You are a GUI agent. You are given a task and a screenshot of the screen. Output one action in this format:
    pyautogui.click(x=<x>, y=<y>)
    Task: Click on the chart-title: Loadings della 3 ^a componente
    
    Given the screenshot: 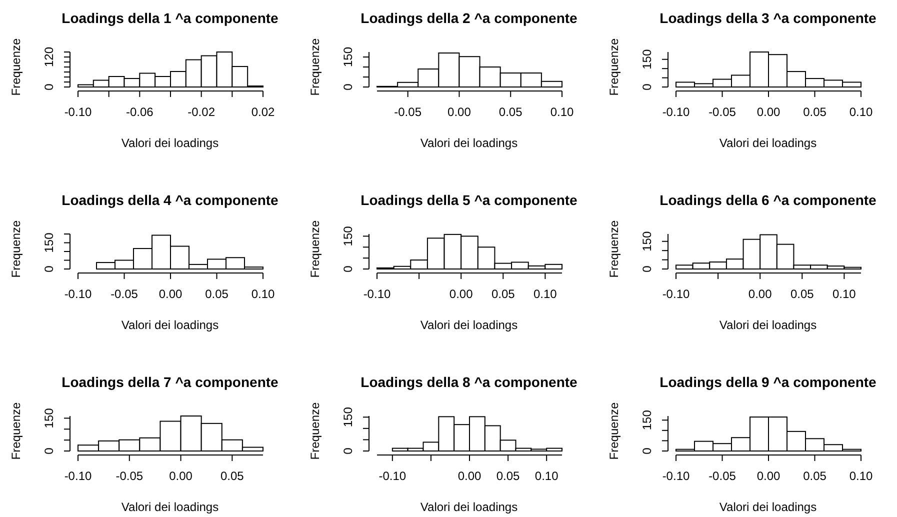 What is the action you would take?
    pyautogui.click(x=768, y=18)
    